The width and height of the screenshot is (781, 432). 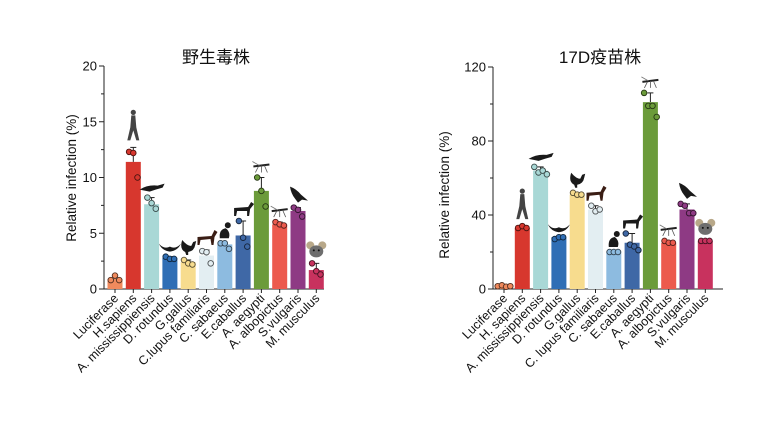 What do you see at coordinates (475, 67) in the screenshot?
I see `y-tick-label: 120` at bounding box center [475, 67].